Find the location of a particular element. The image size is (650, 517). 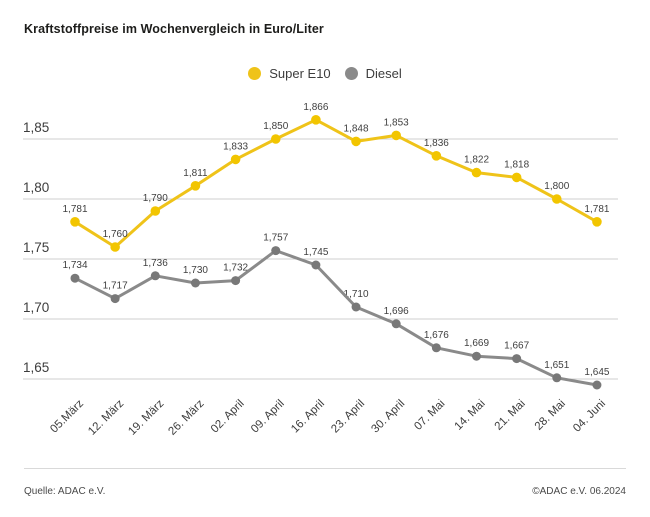

footer-divider is located at coordinates (325, 468).